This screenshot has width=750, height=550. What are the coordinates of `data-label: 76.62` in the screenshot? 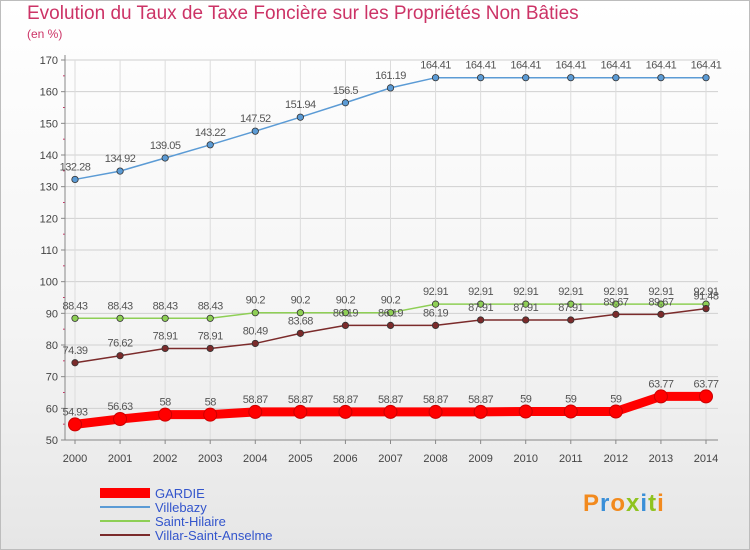 It's located at (120, 344).